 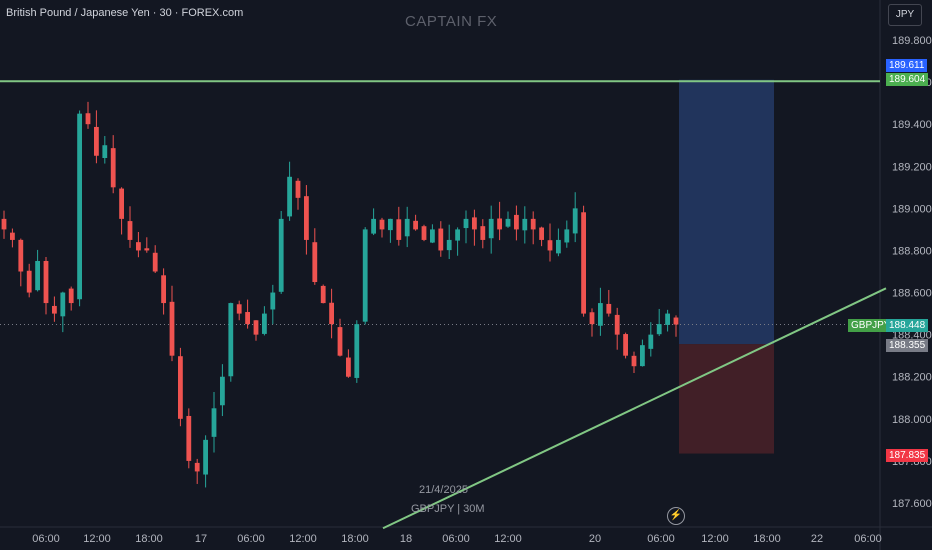 What do you see at coordinates (907, 65) in the screenshot?
I see `target-price-tag: 189.611` at bounding box center [907, 65].